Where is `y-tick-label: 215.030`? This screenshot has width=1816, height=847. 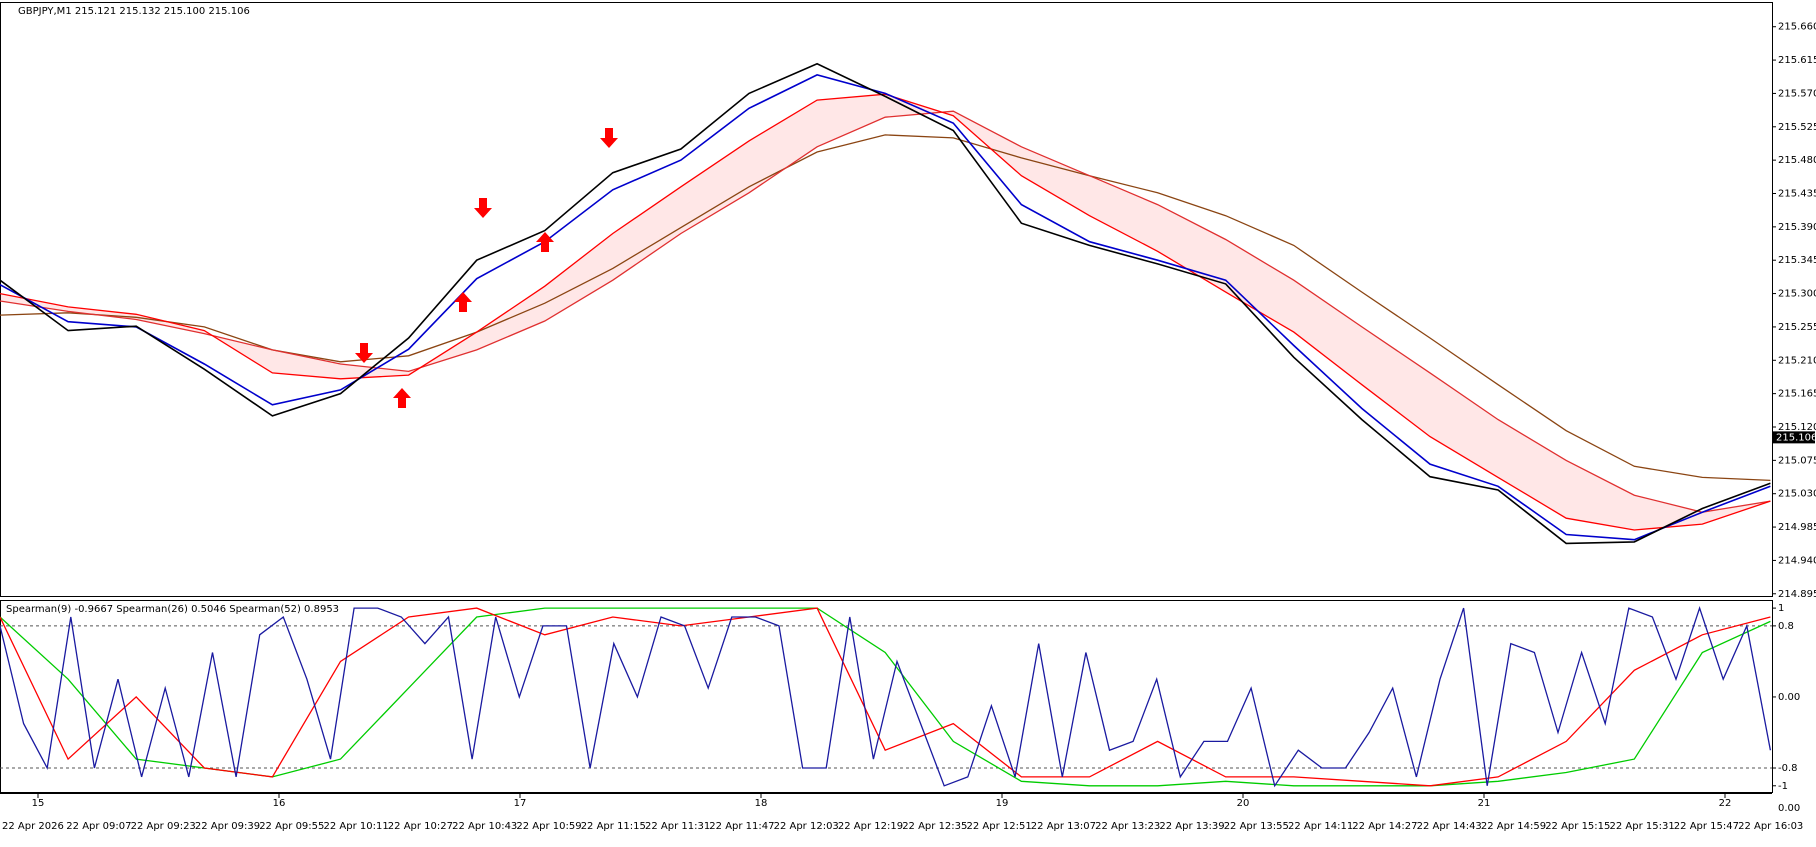 y-tick-label: 215.030 is located at coordinates (1797, 494).